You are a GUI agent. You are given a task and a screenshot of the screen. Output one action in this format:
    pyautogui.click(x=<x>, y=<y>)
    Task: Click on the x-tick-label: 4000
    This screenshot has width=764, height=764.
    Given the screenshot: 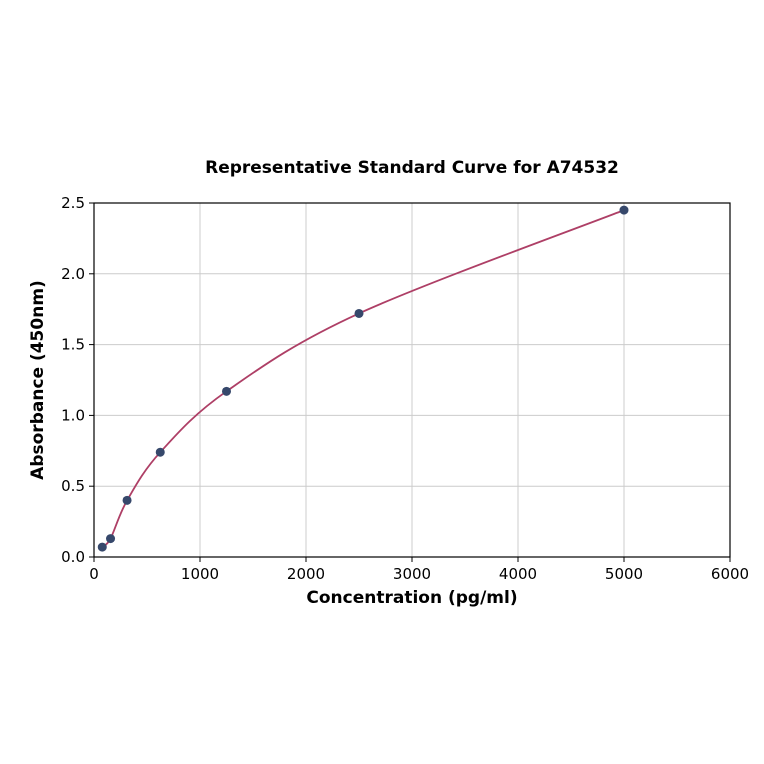 What is the action you would take?
    pyautogui.click(x=518, y=574)
    